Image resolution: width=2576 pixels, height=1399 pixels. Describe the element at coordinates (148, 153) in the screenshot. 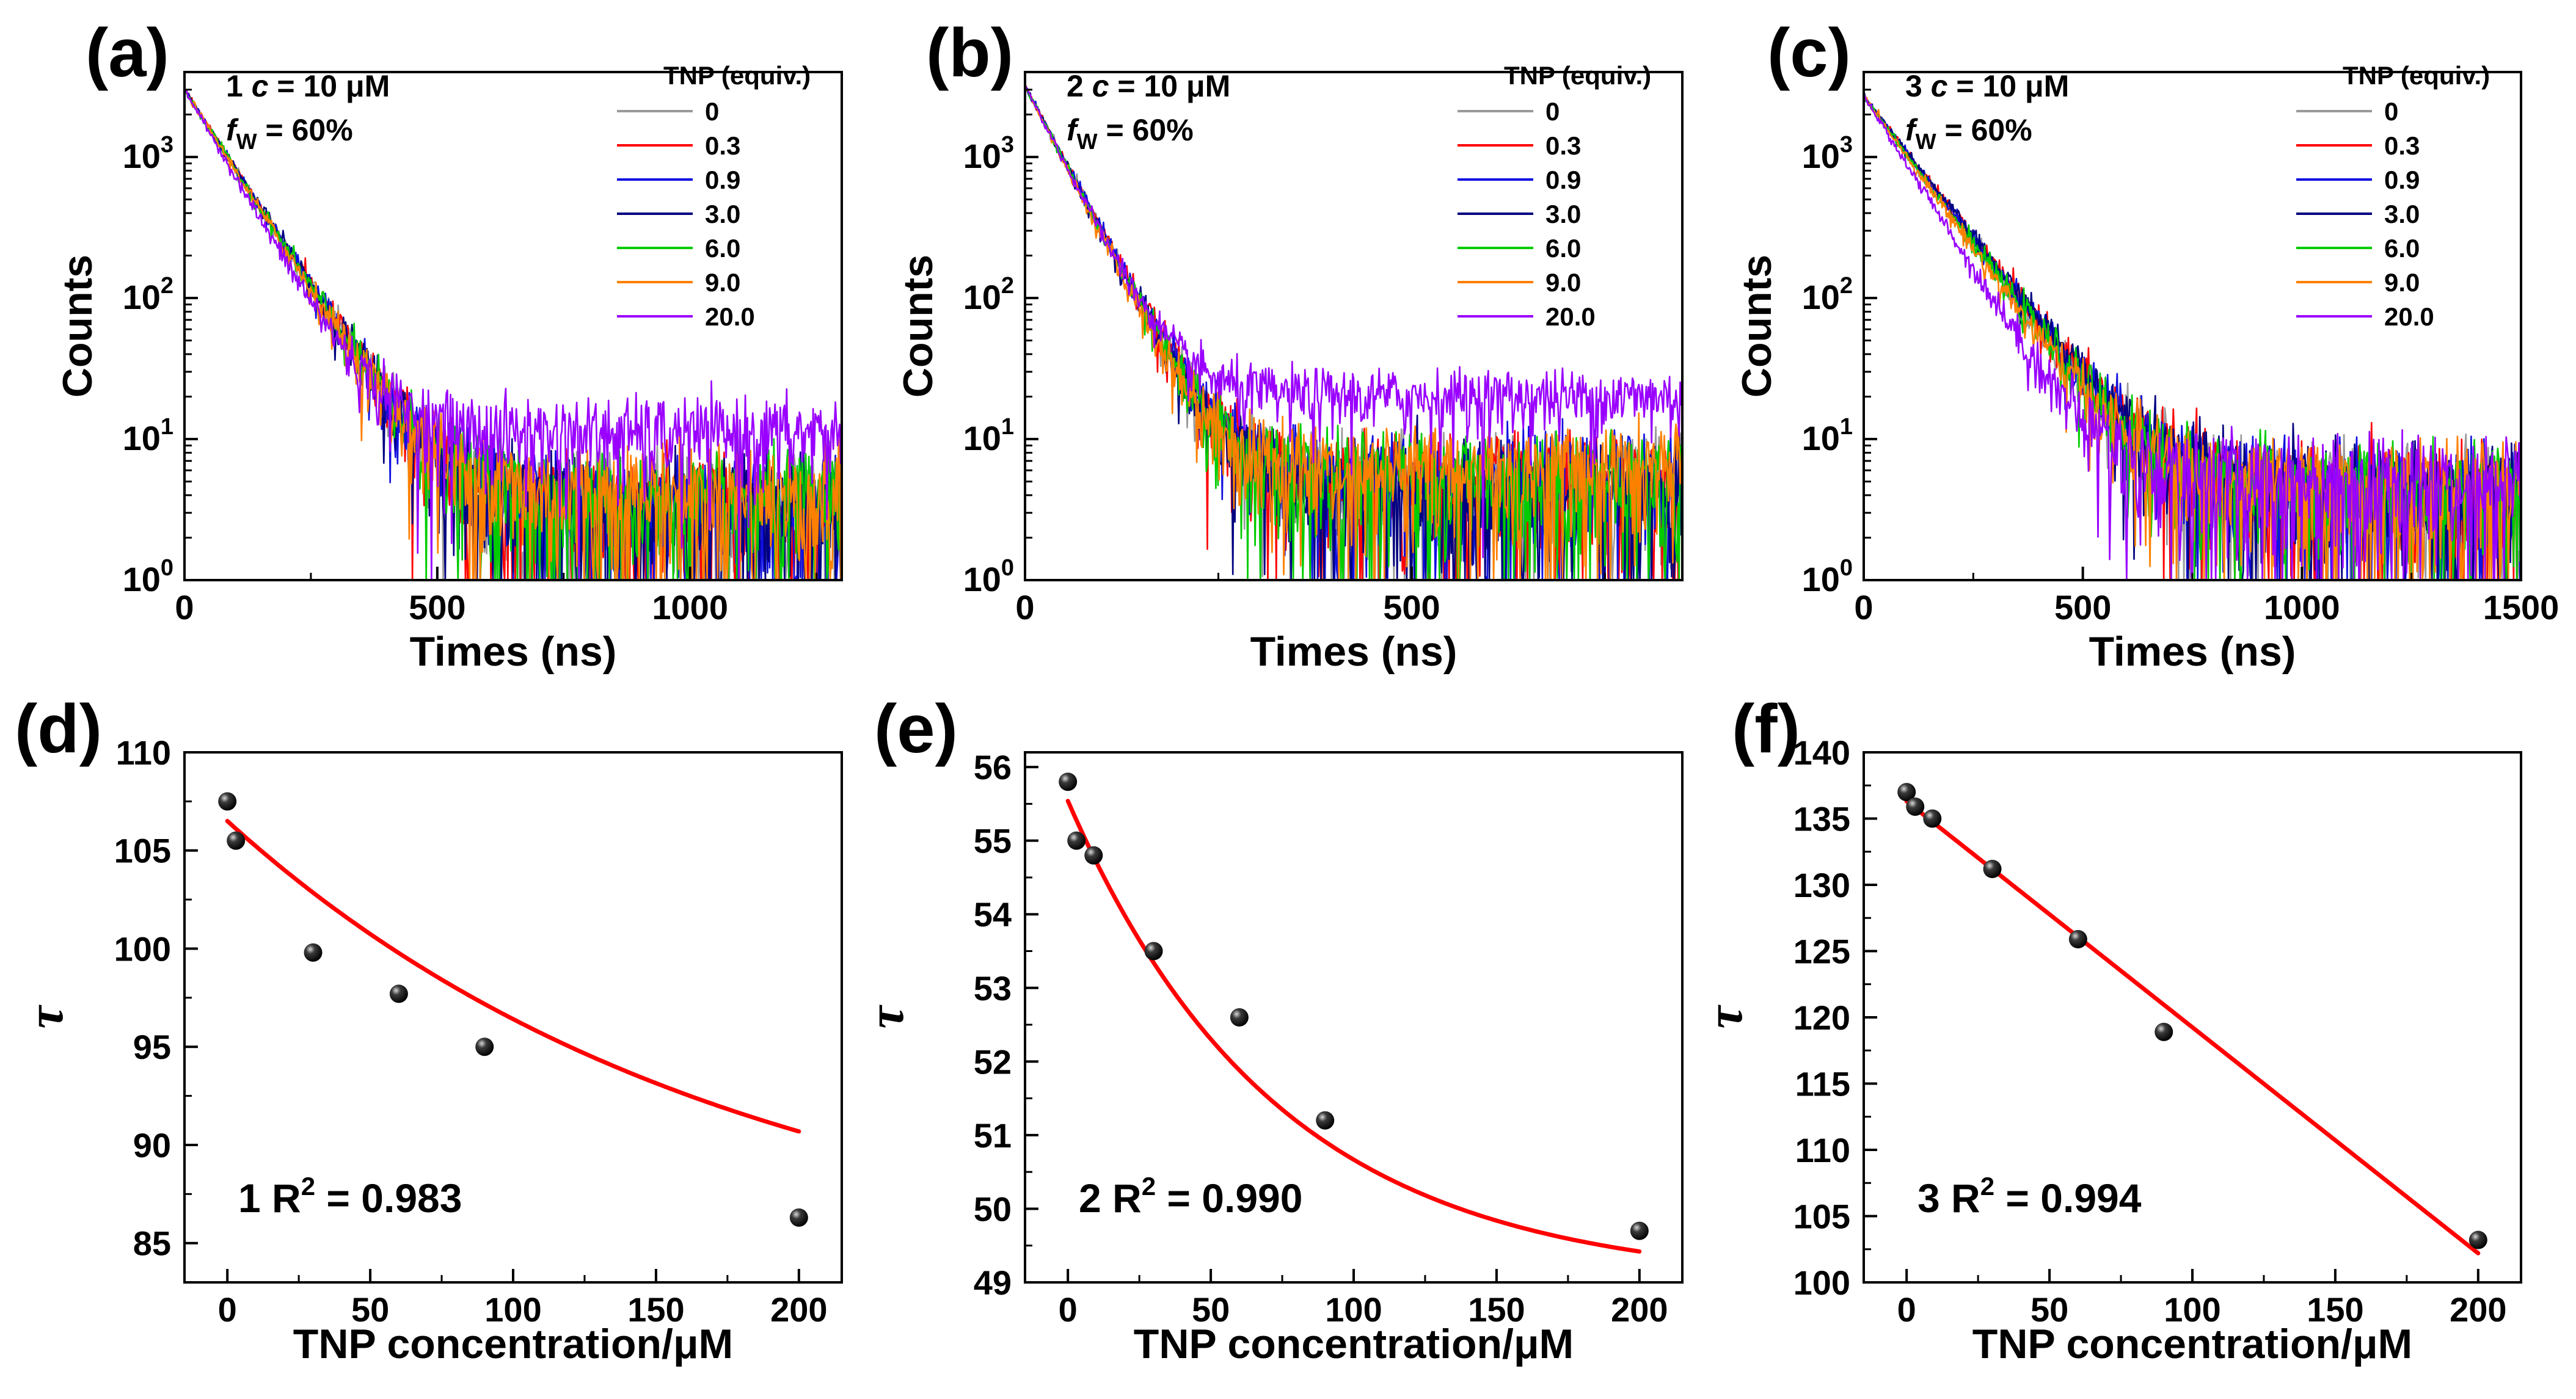

I see `decay-panel-1-ytick-label: 10³` at that location.